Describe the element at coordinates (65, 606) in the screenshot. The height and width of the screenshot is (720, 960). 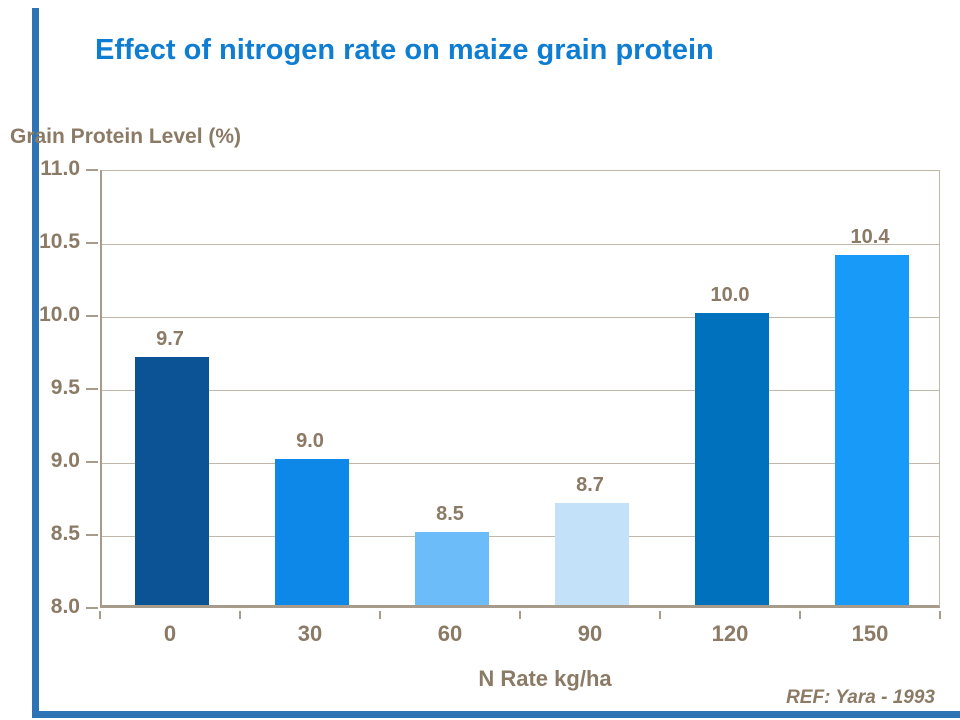
I see `y-tick-label: 8.0` at that location.